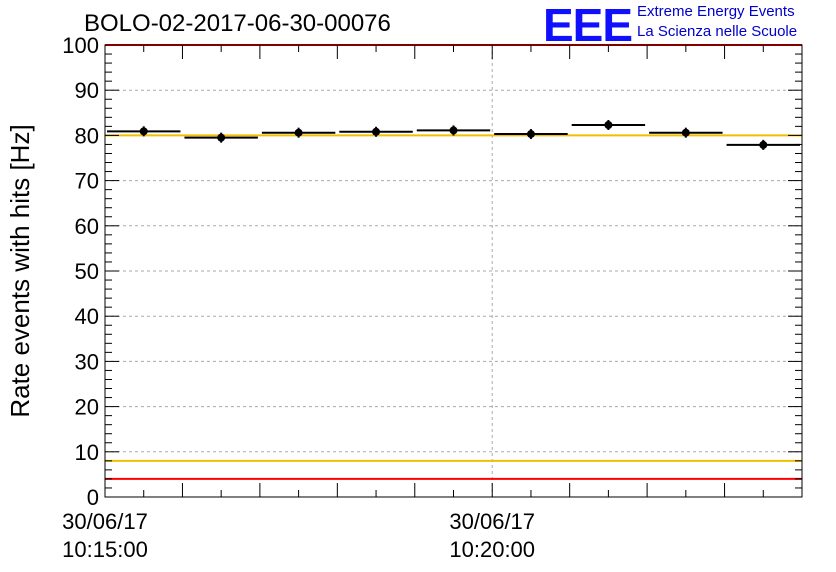 This screenshot has height=572, width=836. Describe the element at coordinates (87, 361) in the screenshot. I see `y-tick-label: 30` at that location.